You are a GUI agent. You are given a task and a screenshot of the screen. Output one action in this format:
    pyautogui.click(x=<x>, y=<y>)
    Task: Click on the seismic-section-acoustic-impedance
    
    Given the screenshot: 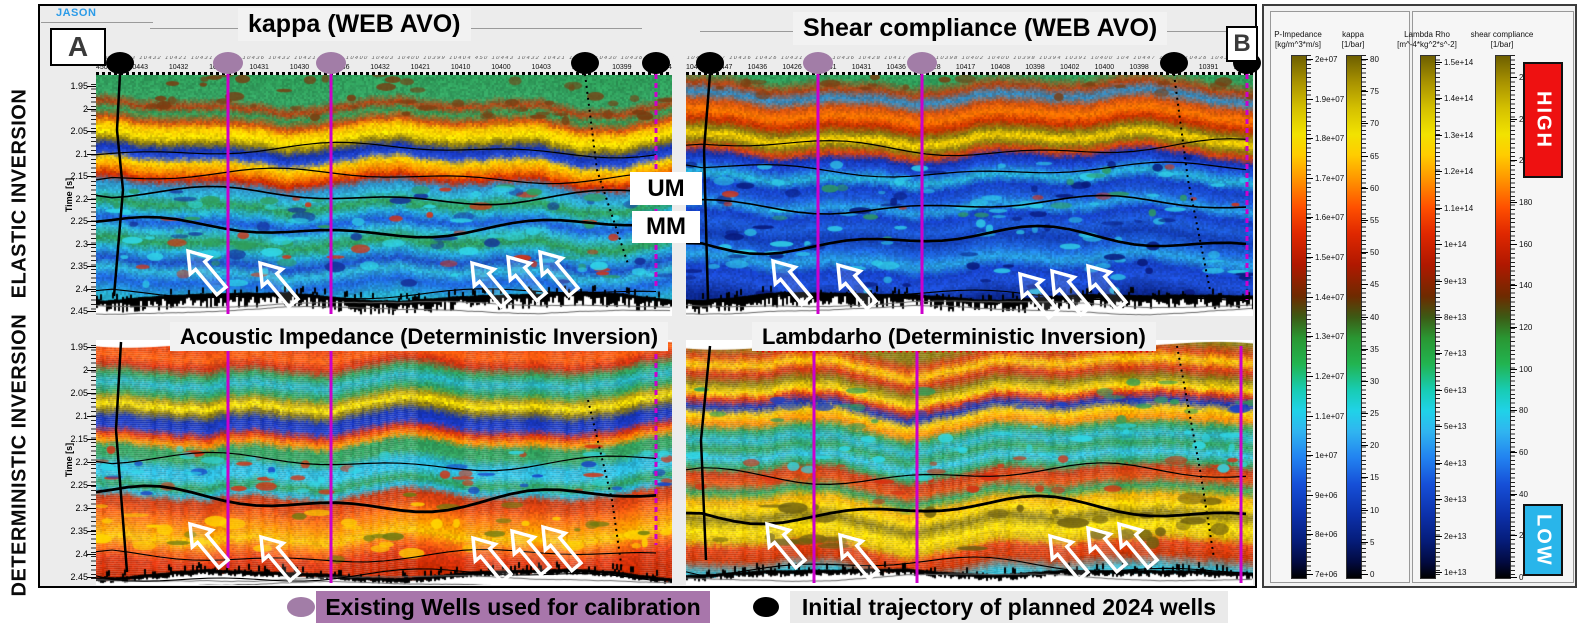 What is the action you would take?
    pyautogui.click(x=384, y=462)
    